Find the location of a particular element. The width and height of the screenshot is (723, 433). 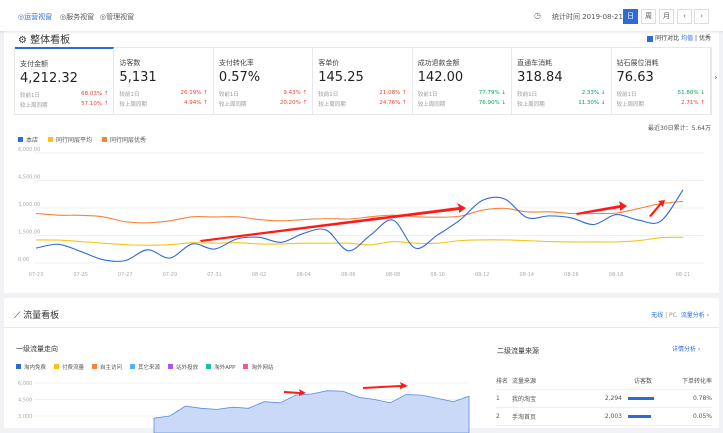

x-tick-label: 08-06 is located at coordinates (348, 275).